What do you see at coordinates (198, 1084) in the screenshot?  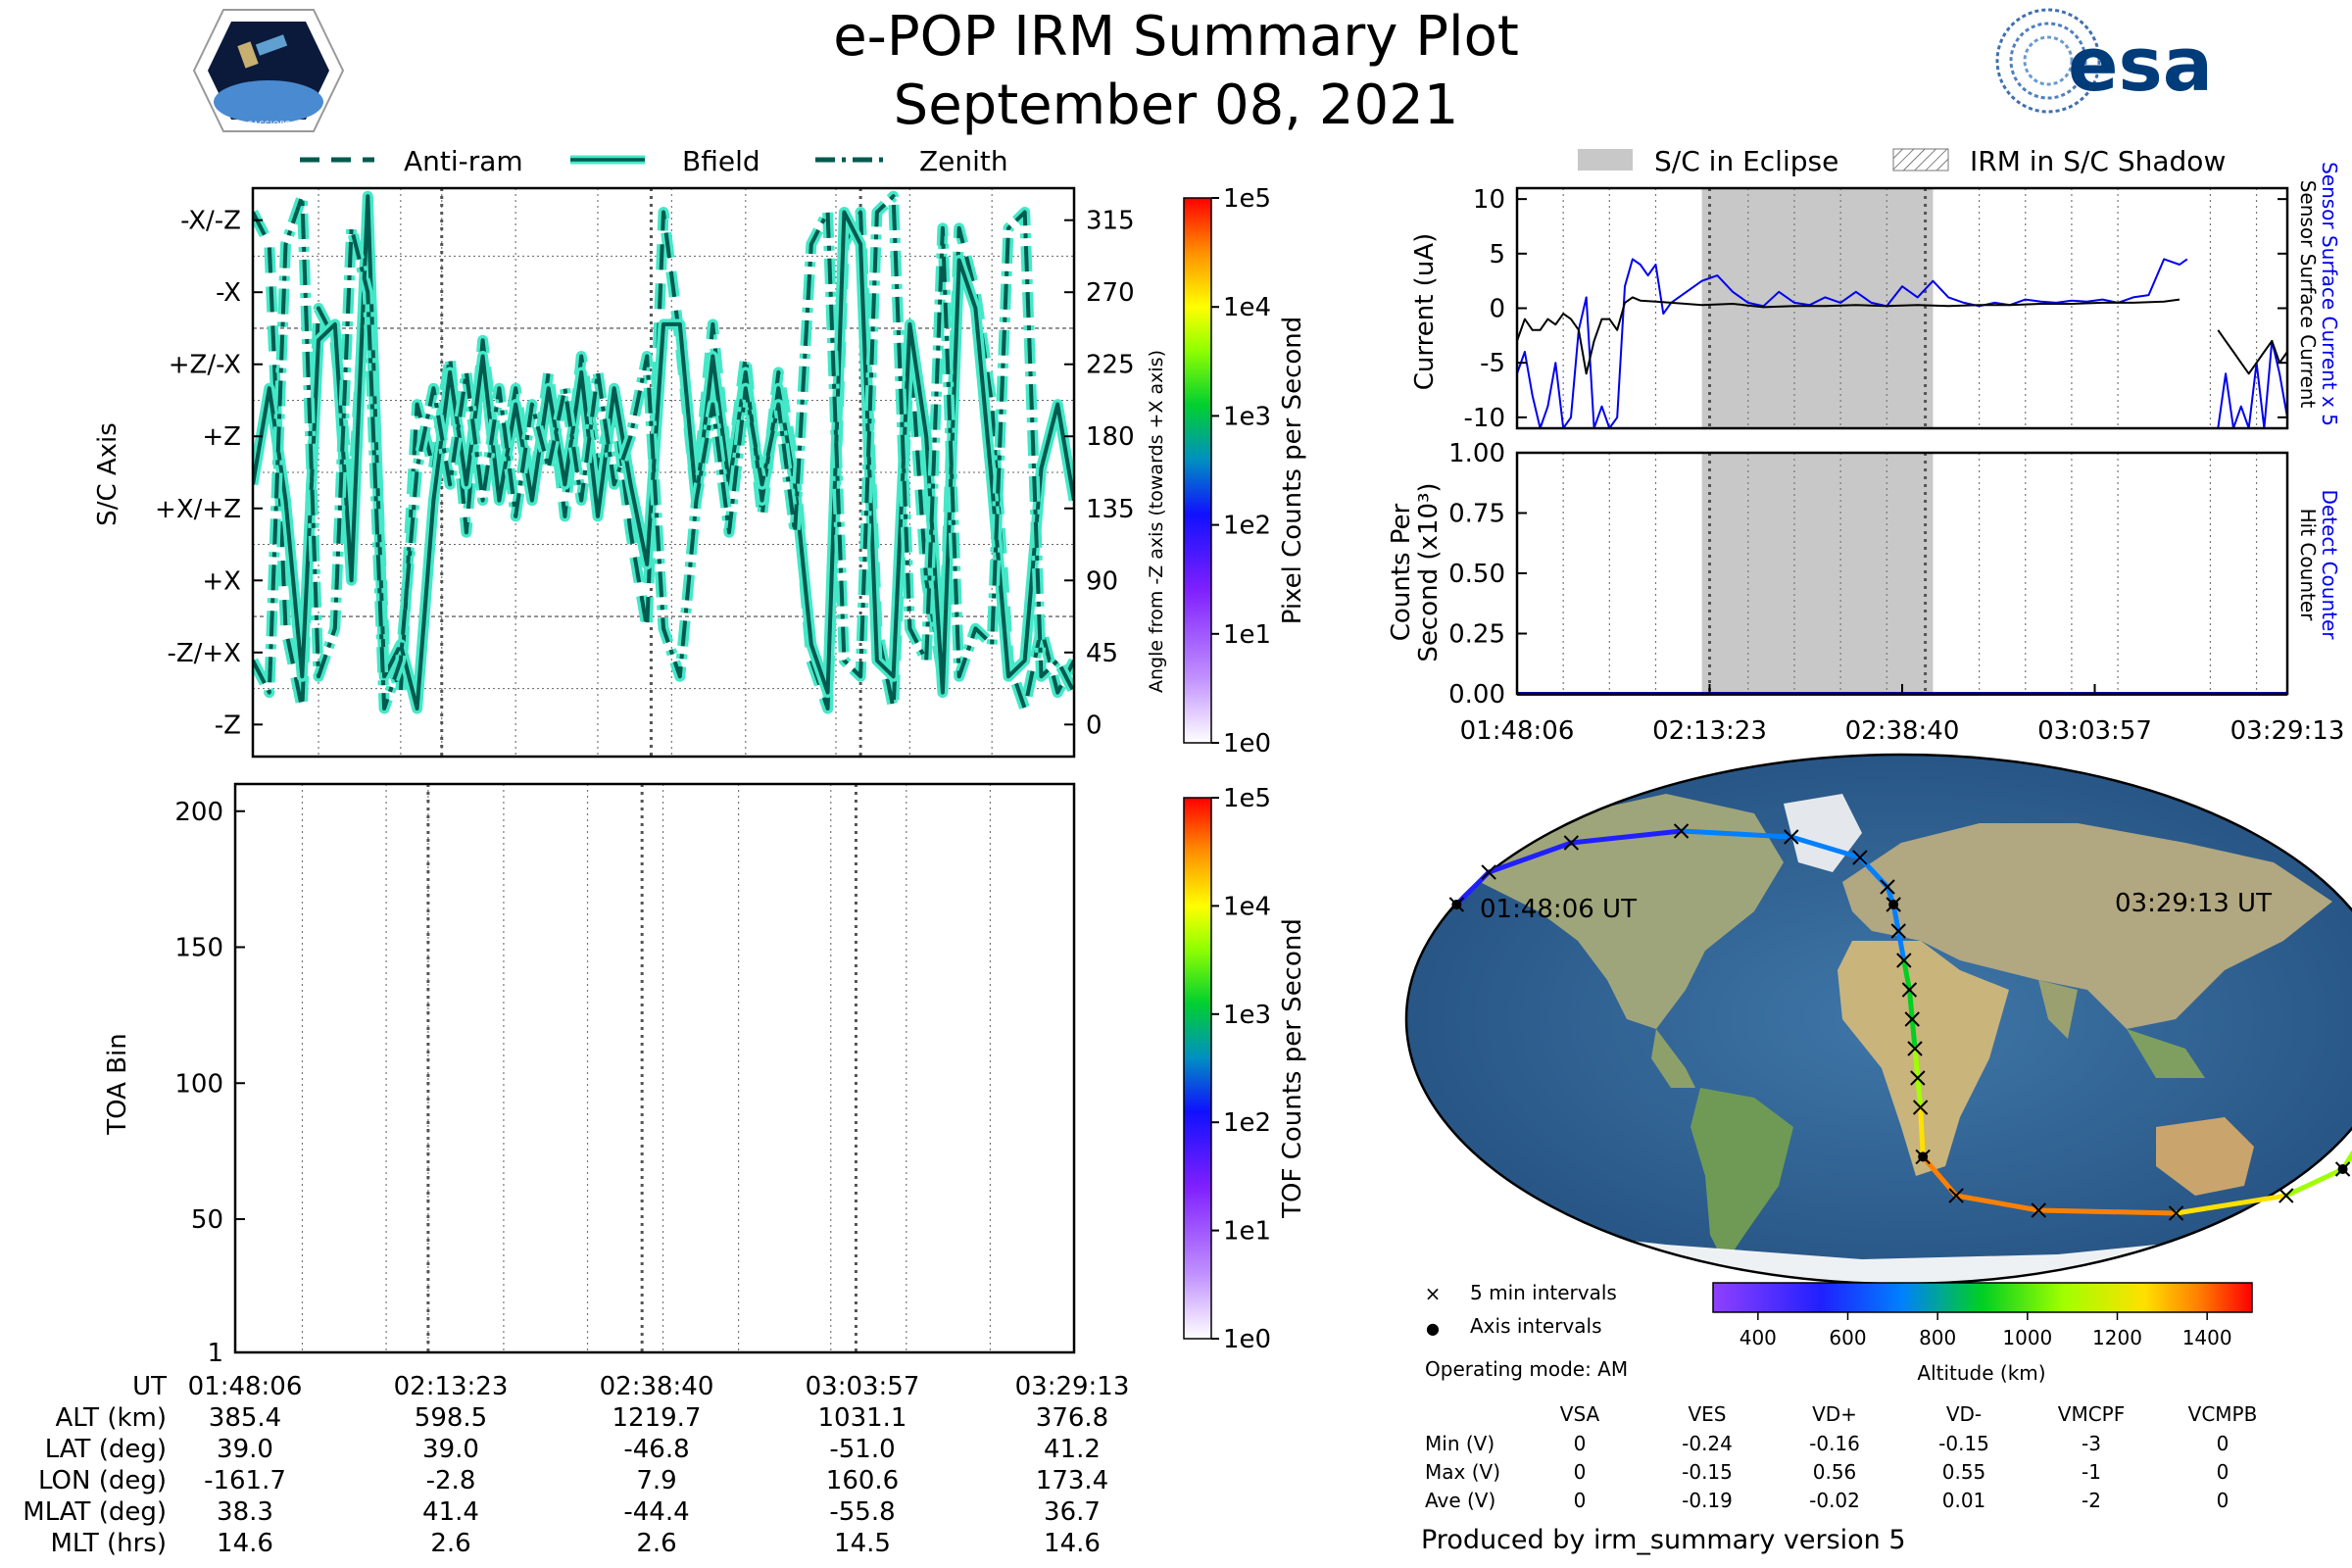 I see `toa-tick-label: 100` at bounding box center [198, 1084].